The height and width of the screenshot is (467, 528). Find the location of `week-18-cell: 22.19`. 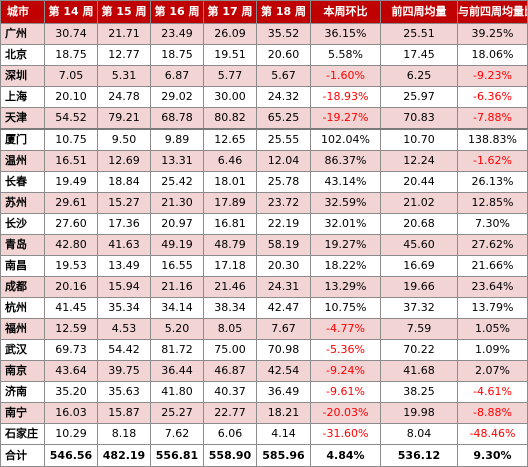

week-18-cell: 22.19 is located at coordinates (283, 224).